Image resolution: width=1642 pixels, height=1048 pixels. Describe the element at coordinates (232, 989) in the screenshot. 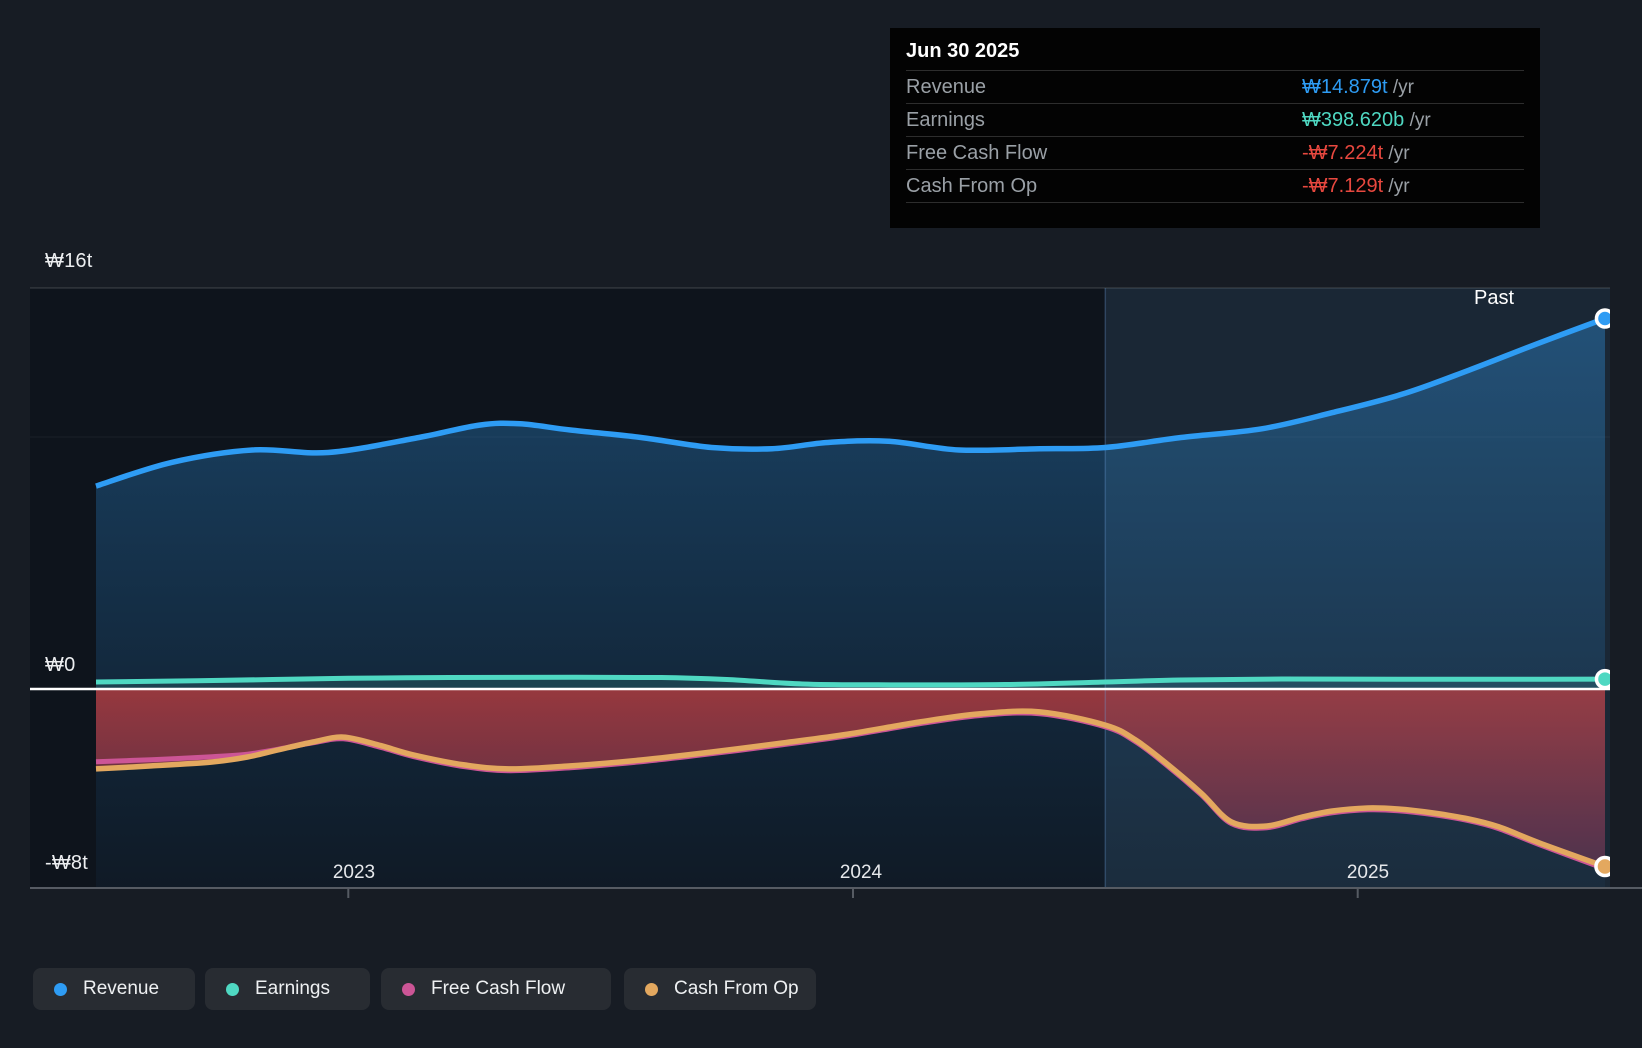

I see `earnings-dot-icon` at that location.